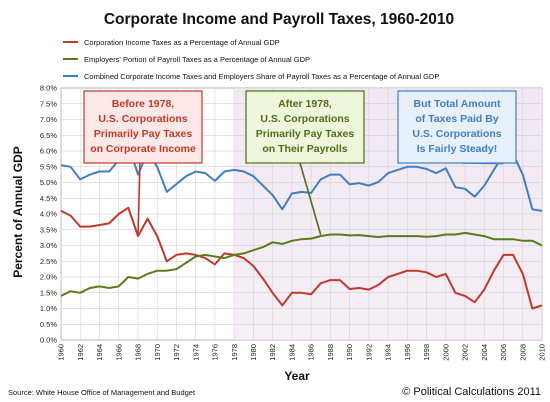 This screenshot has height=402, width=550. I want to click on y-tick-label: 4.5%, so click(48, 198).